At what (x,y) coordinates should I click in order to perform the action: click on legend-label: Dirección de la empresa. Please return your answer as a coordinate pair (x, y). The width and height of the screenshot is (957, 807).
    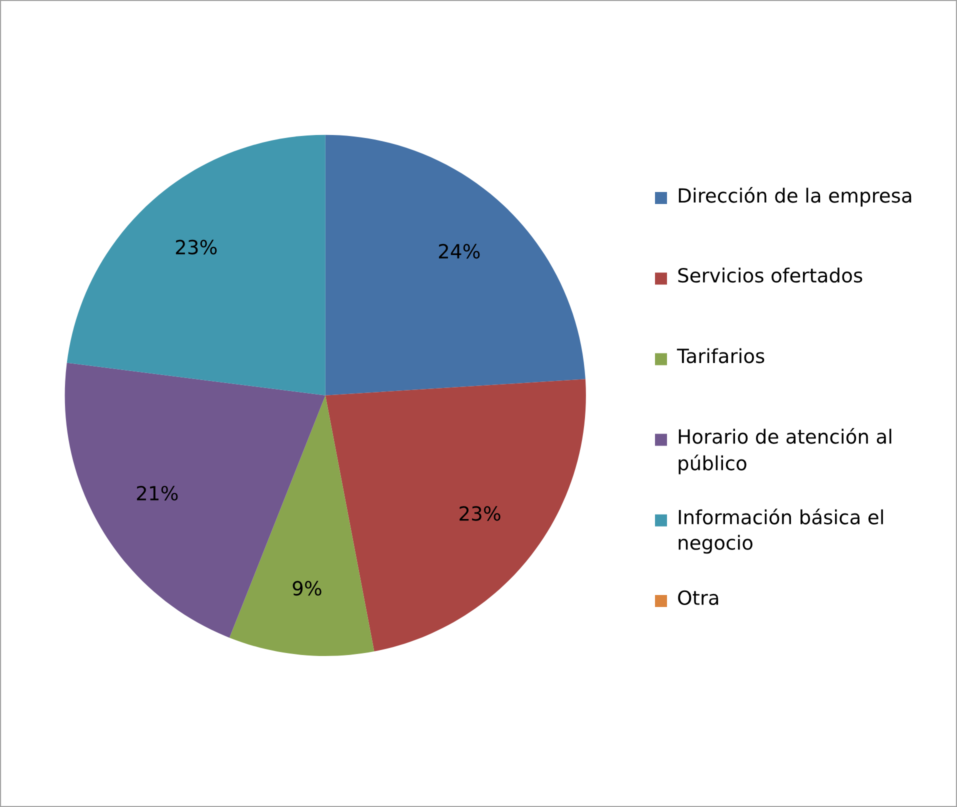
    Looking at the image, I should click on (795, 197).